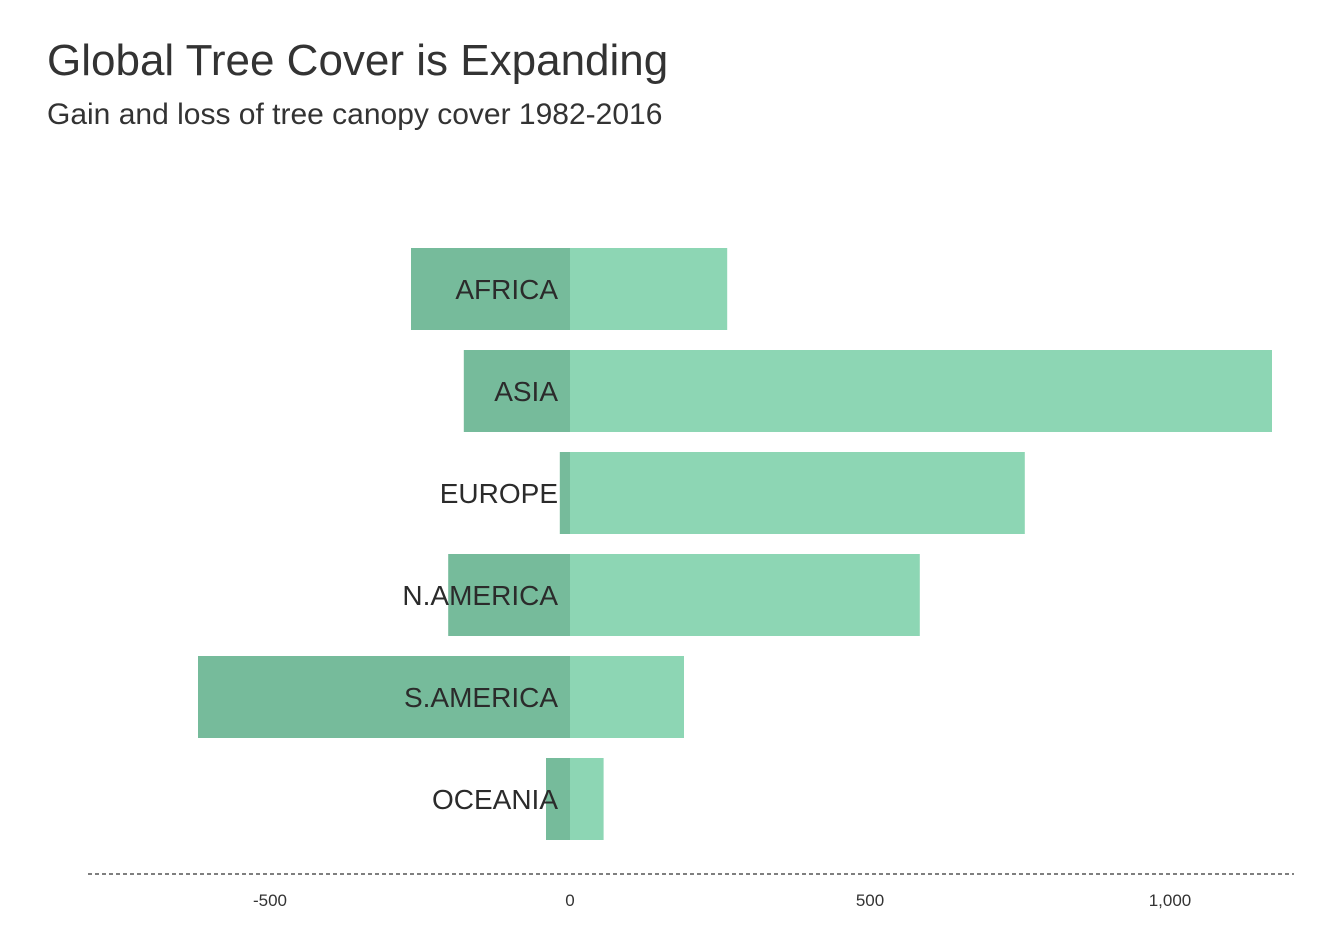 The height and width of the screenshot is (946, 1338). Describe the element at coordinates (506, 289) in the screenshot. I see `category-label-africa: AFRICA` at that location.